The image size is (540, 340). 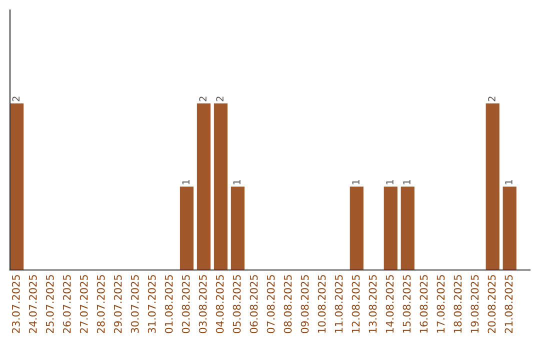 I want to click on x-tick-label: 18.08.2025, so click(x=458, y=304).